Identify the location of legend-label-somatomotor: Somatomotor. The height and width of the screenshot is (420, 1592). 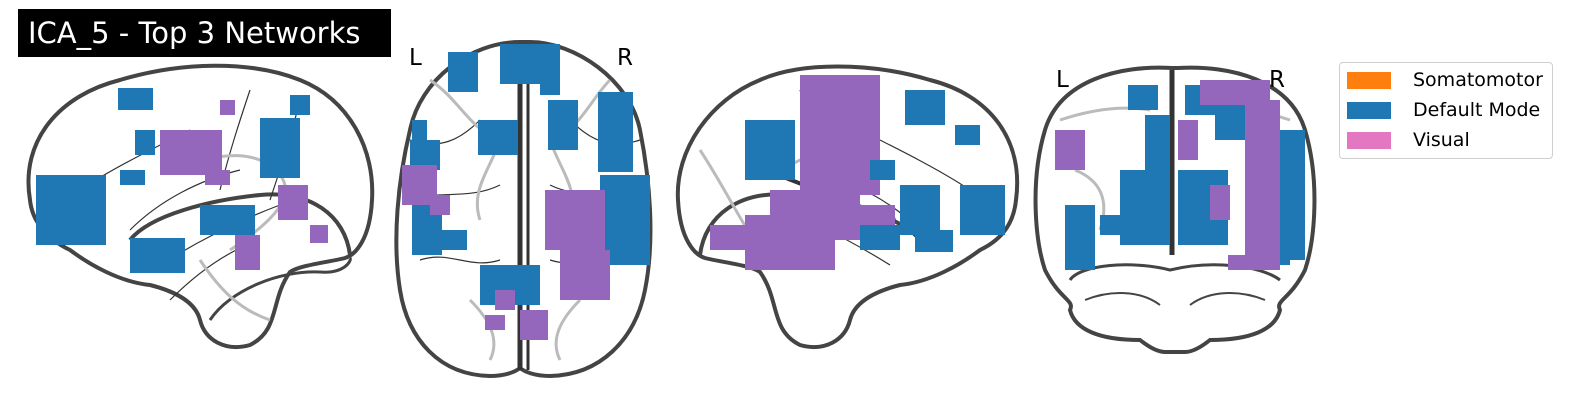
(1478, 80).